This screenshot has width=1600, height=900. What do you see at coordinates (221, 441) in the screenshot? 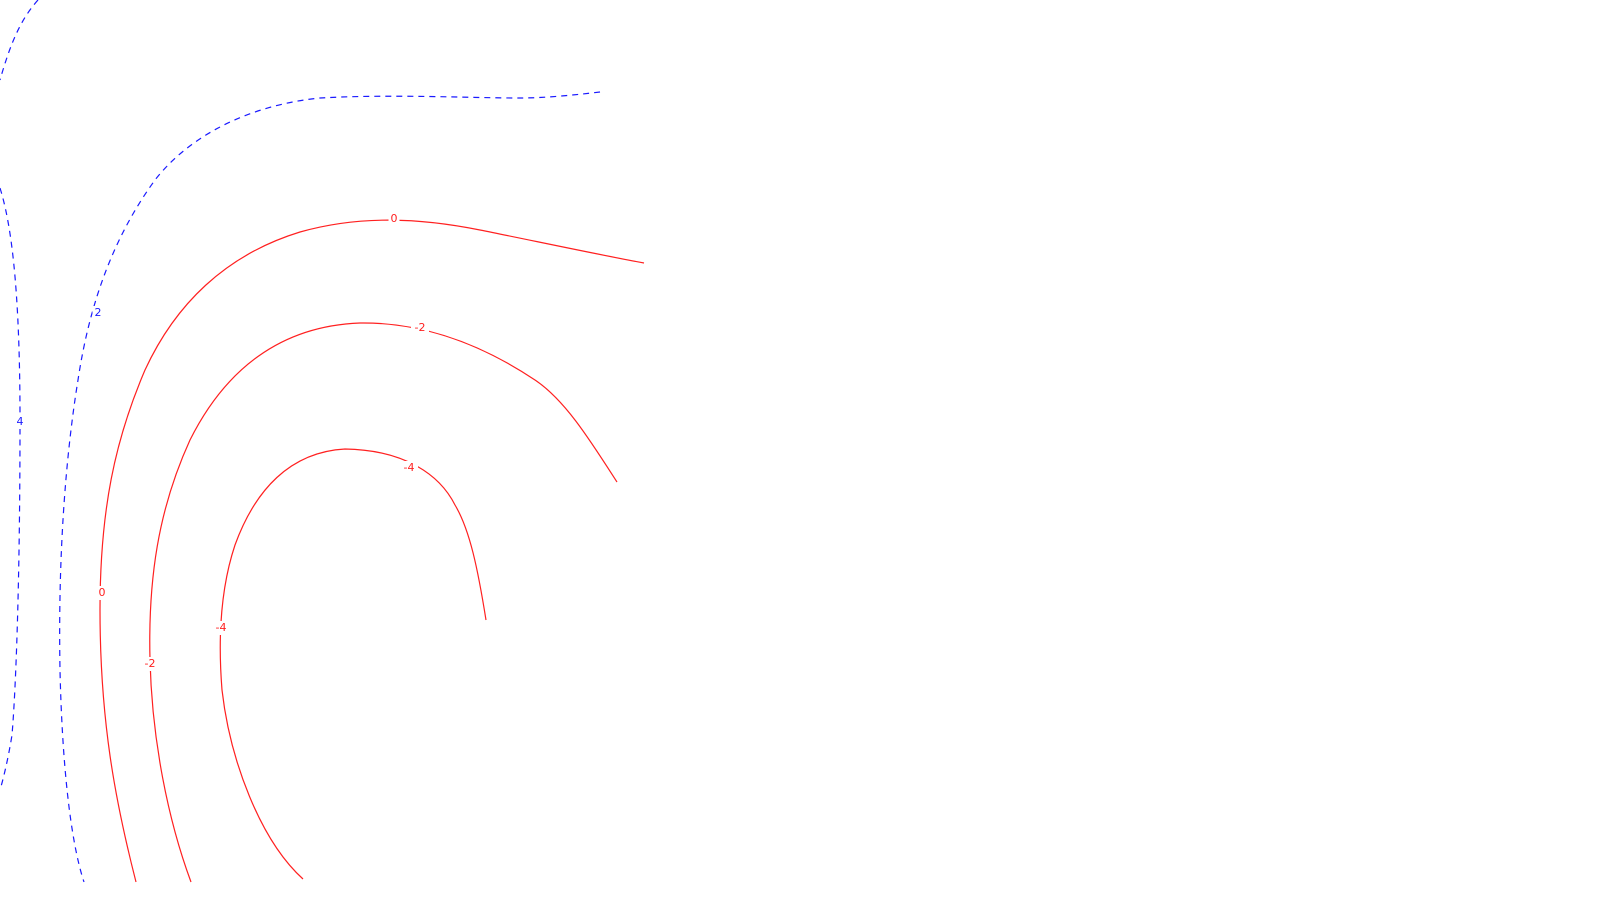
I see `contour-labels: 4 2 0 0 -2 -2 -4 -4` at bounding box center [221, 441].